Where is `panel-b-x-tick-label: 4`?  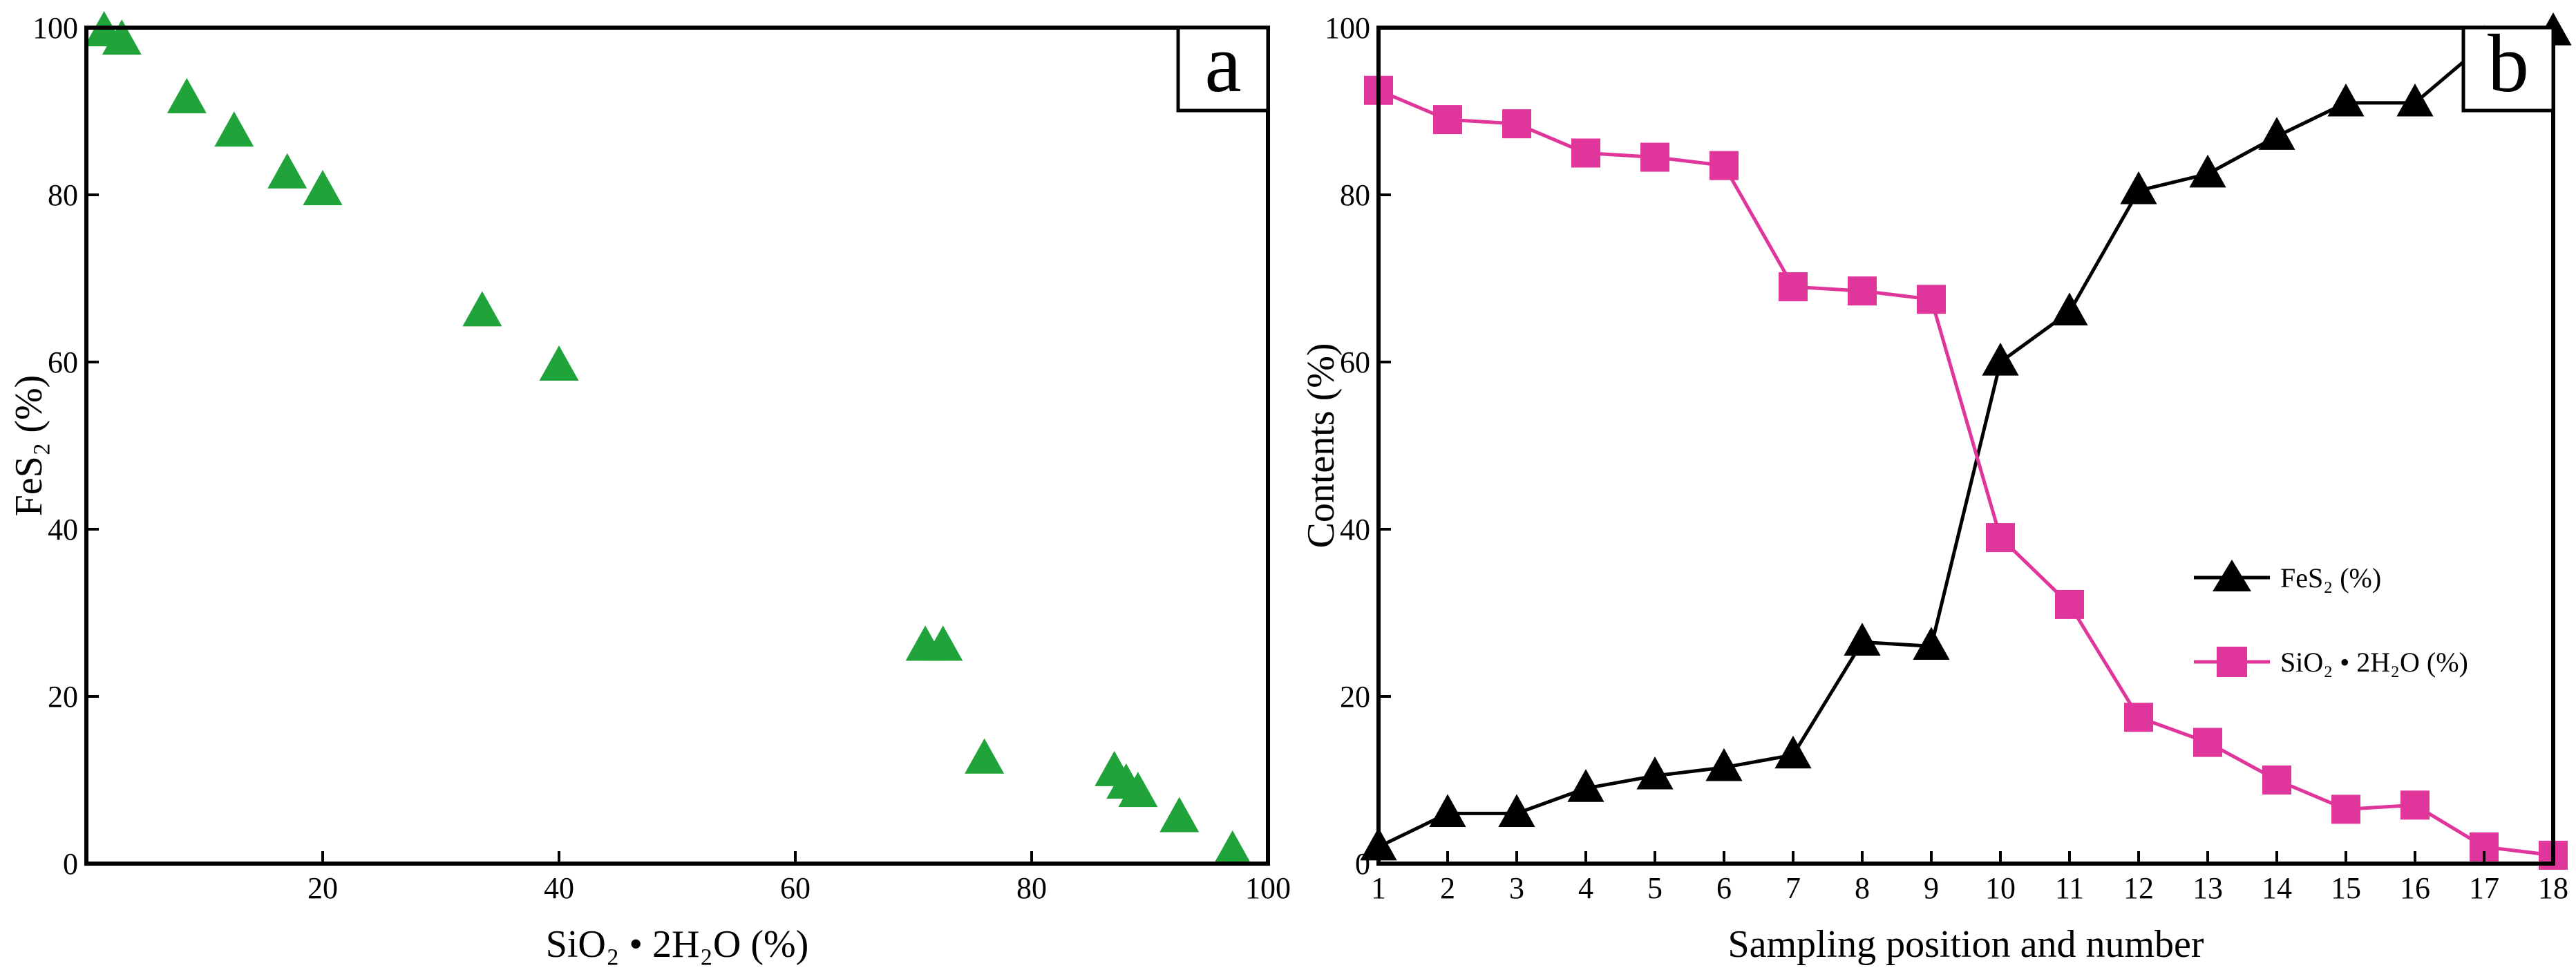
panel-b-x-tick-label: 4 is located at coordinates (1585, 888).